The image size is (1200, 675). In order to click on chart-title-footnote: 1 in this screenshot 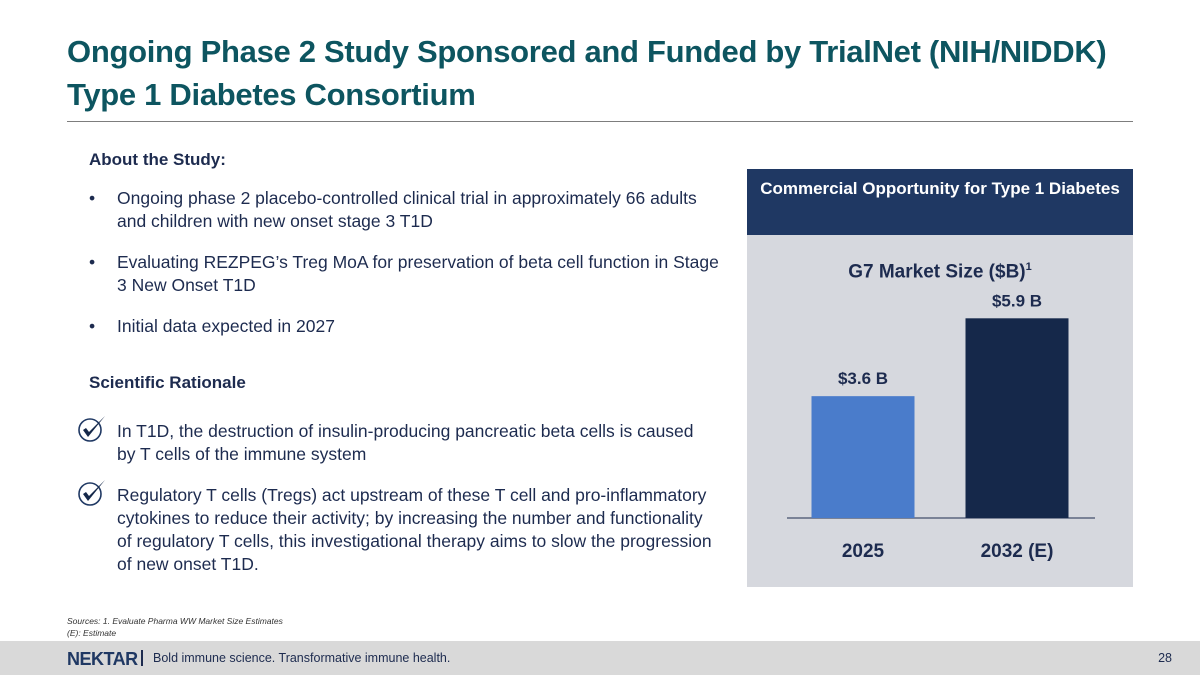, I will do `click(1028, 267)`.